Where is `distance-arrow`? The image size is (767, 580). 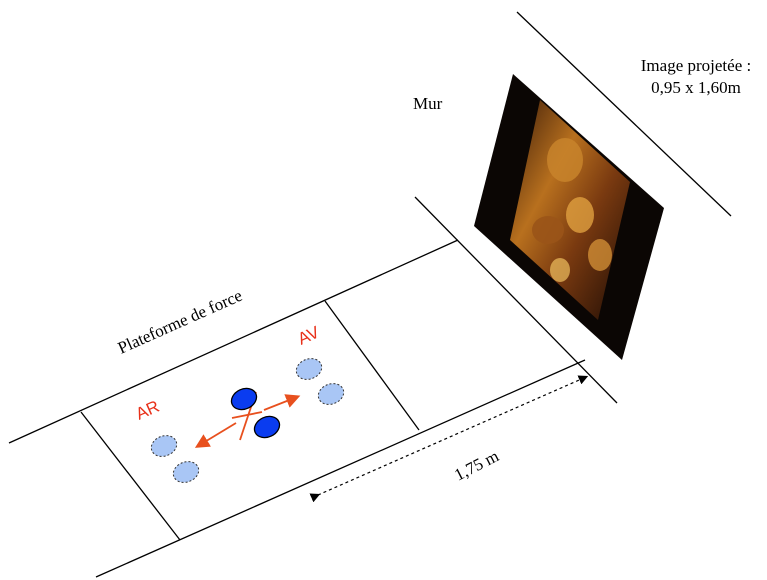
distance-arrow is located at coordinates (449, 439).